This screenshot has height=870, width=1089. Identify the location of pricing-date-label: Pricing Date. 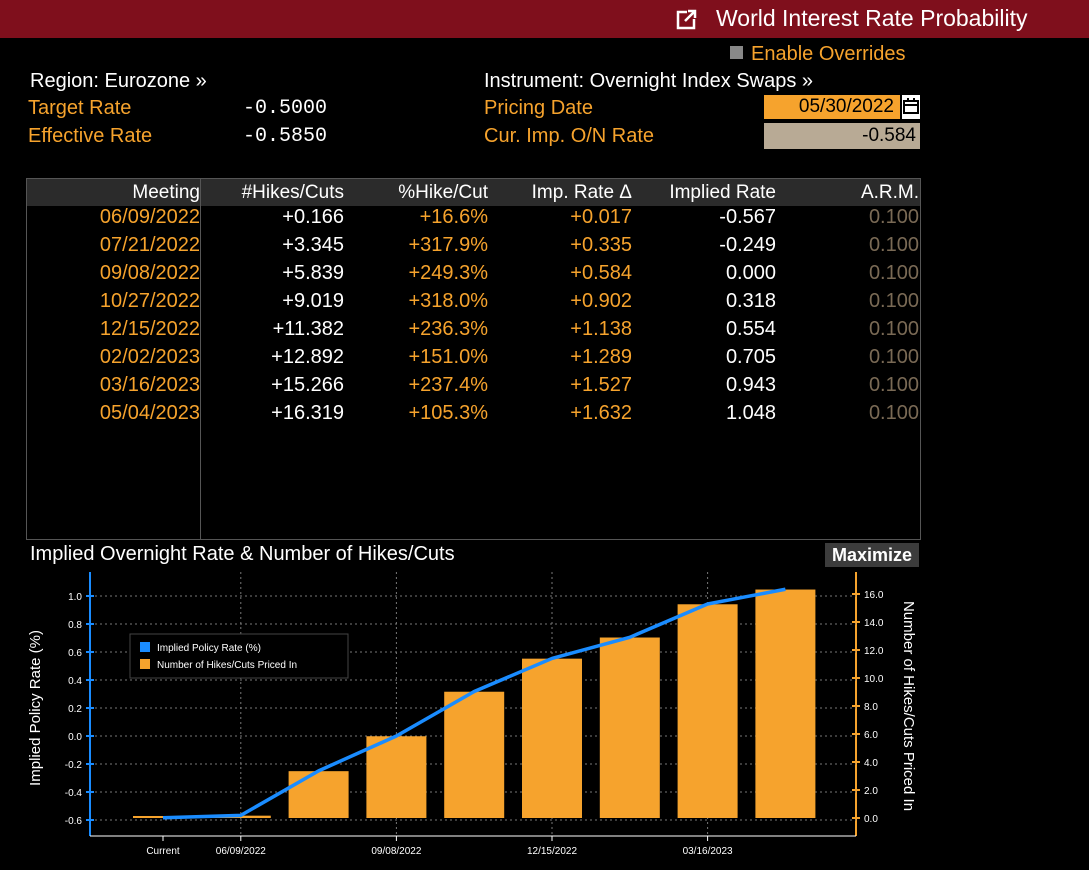
(538, 108).